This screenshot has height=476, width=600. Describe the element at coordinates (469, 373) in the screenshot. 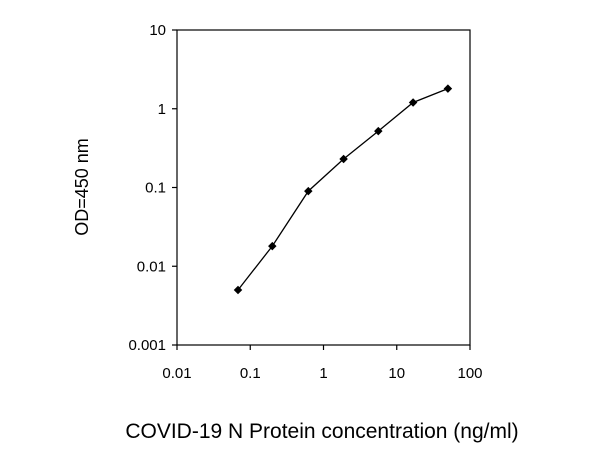

I see `x-tick-label: 100` at that location.